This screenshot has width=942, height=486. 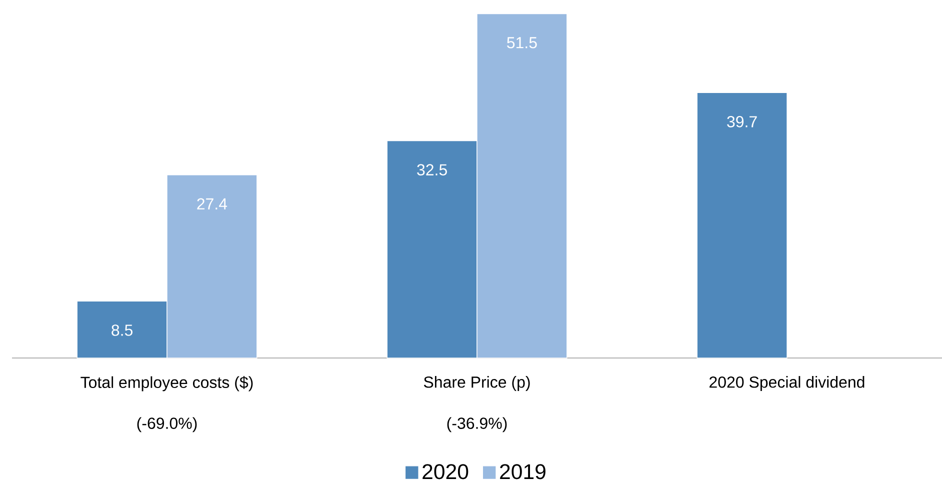 What do you see at coordinates (787, 383) in the screenshot?
I see `x-tick-label: 2020 Special dividend` at bounding box center [787, 383].